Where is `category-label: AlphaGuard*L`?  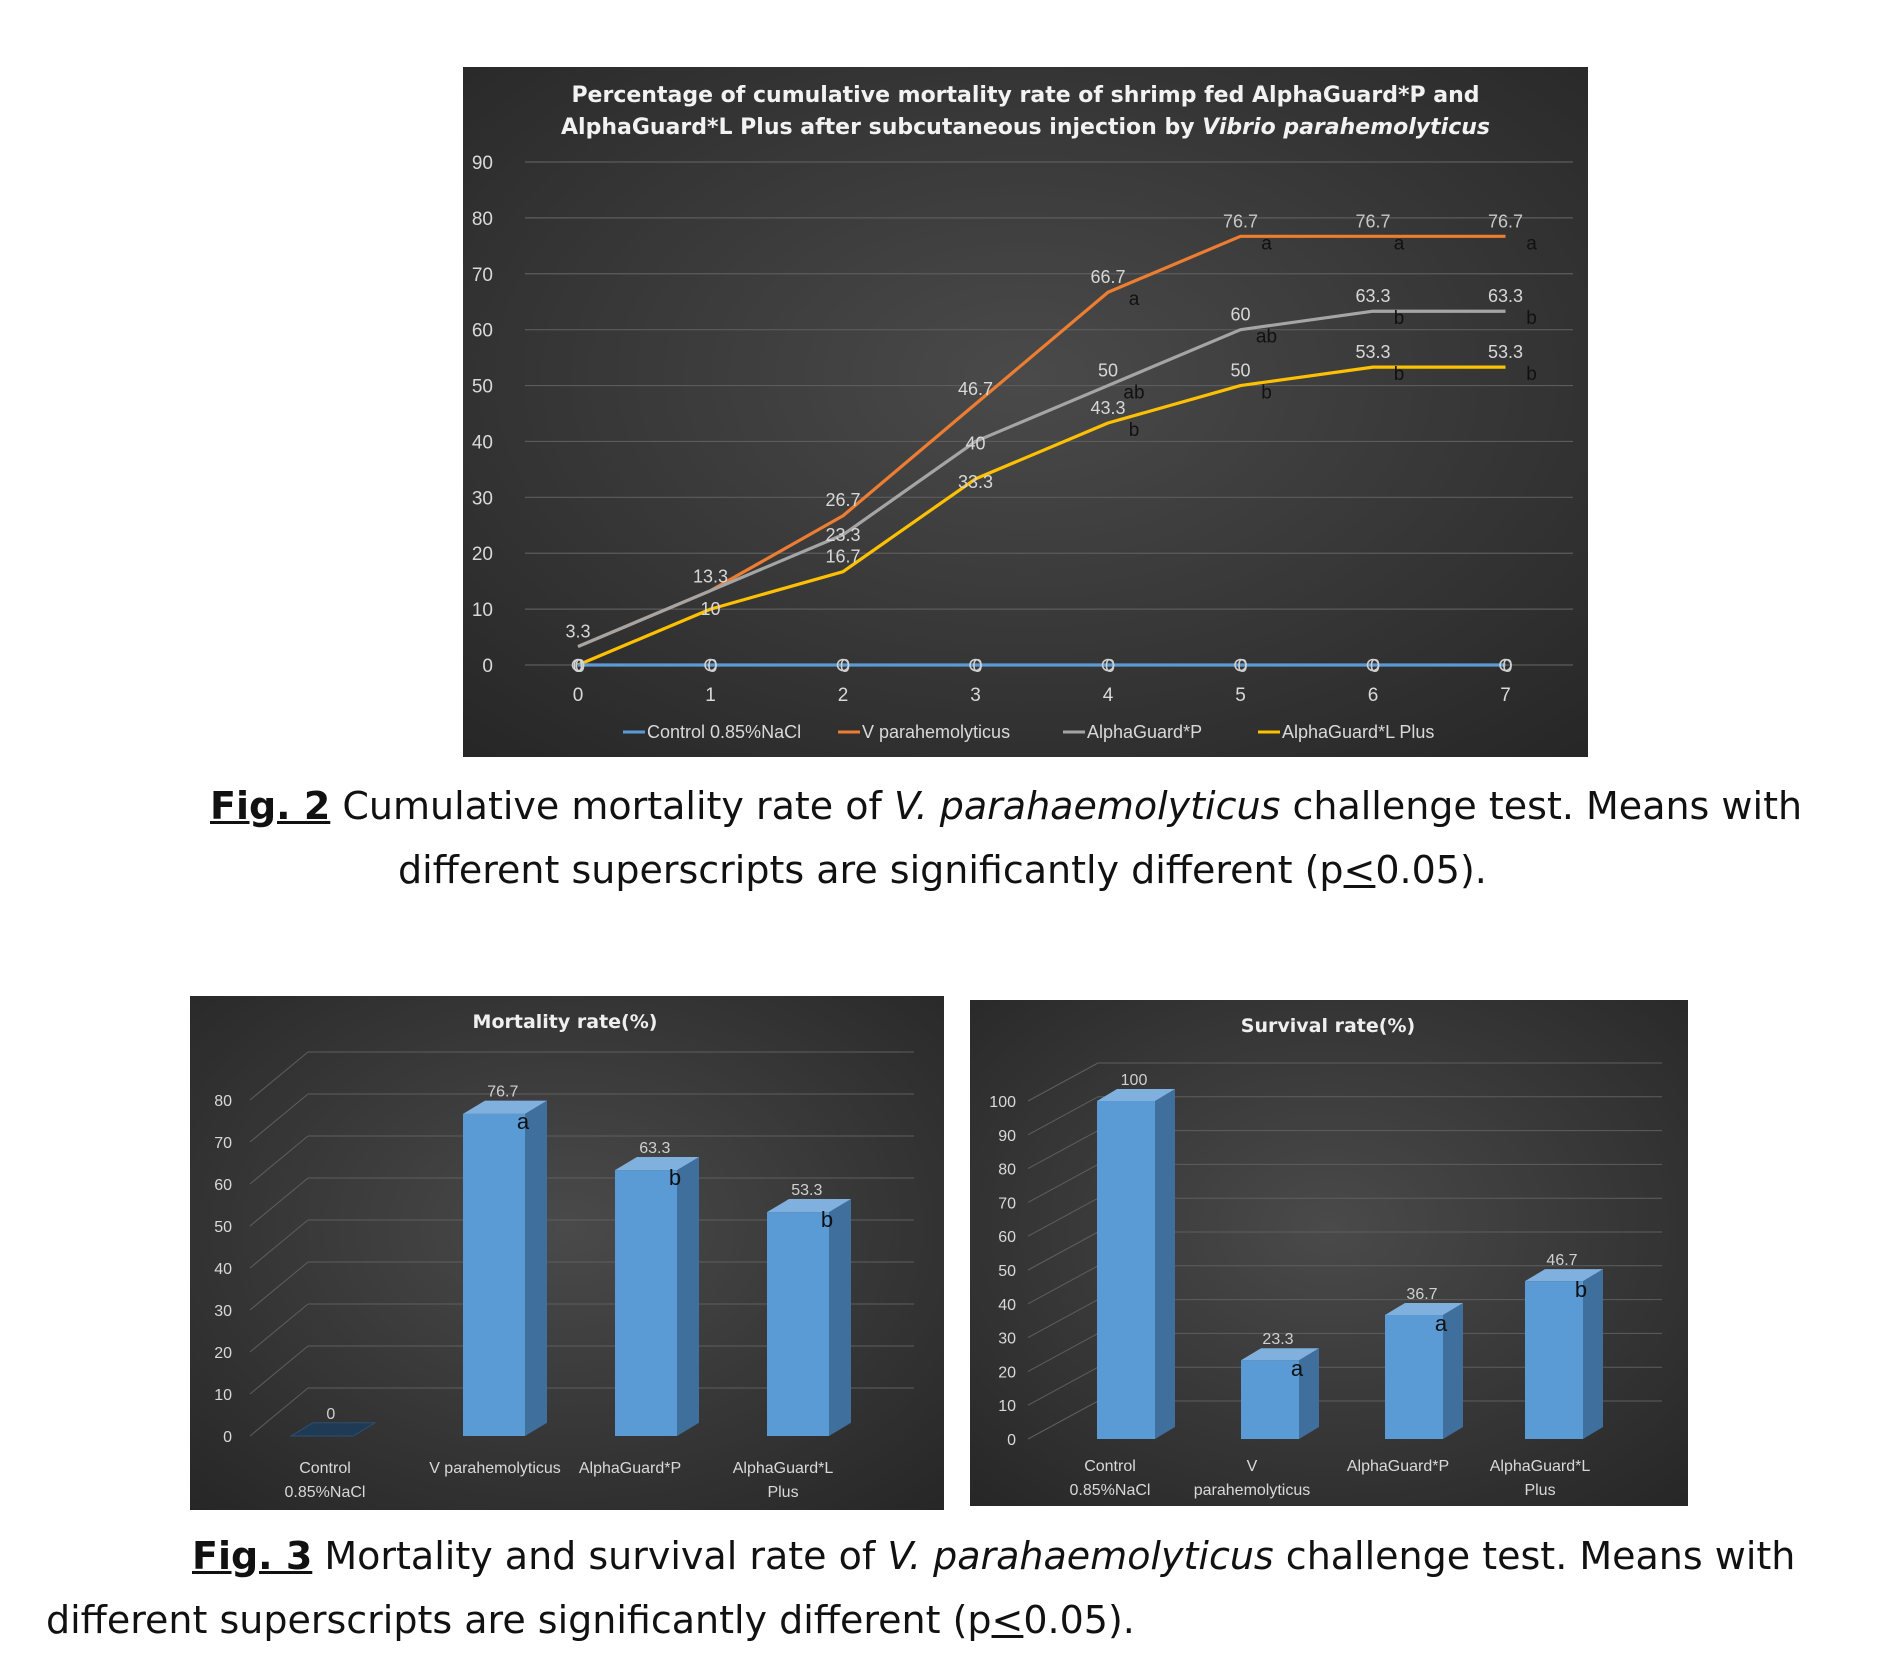
category-label: AlphaGuard*L is located at coordinates (1540, 1466).